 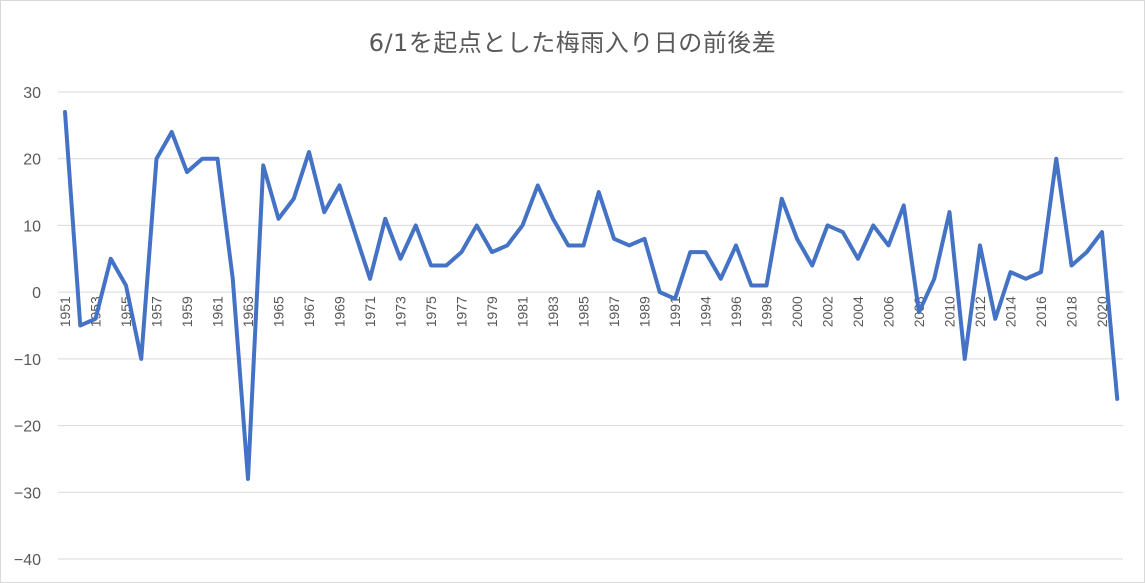 I want to click on y-axis-ticks: 30 20 10 0 −10 −20 −30 −40, so click(x=27, y=327).